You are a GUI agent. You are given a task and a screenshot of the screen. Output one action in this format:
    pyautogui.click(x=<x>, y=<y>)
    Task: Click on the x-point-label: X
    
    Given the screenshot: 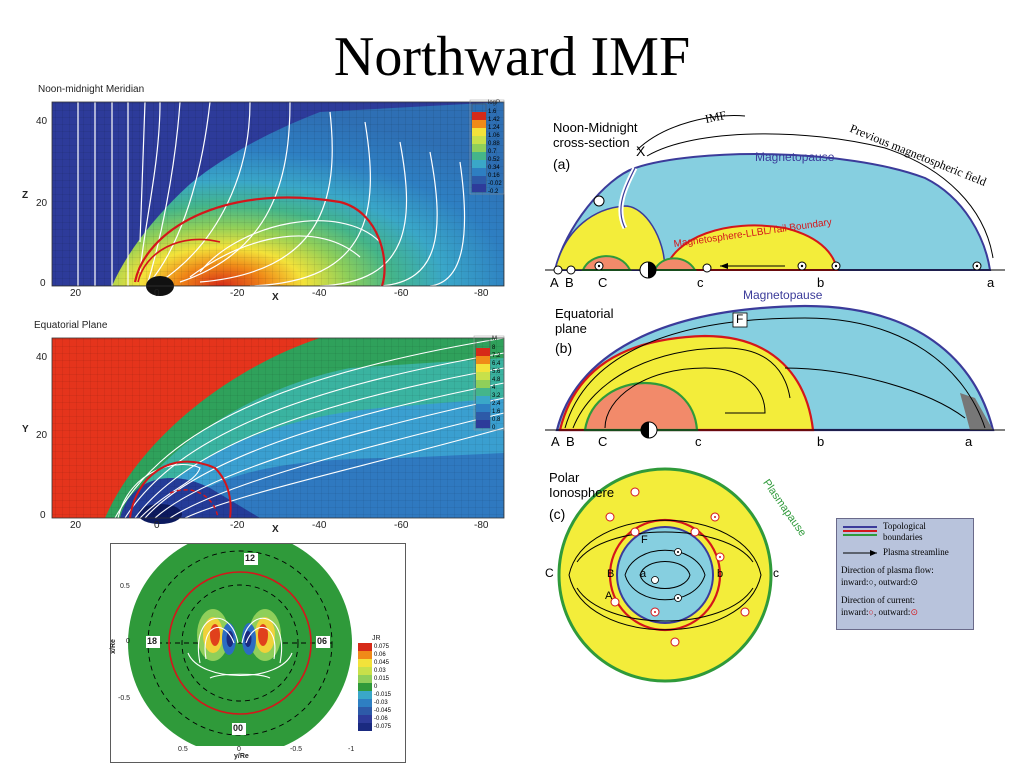 What is the action you would take?
    pyautogui.click(x=641, y=151)
    